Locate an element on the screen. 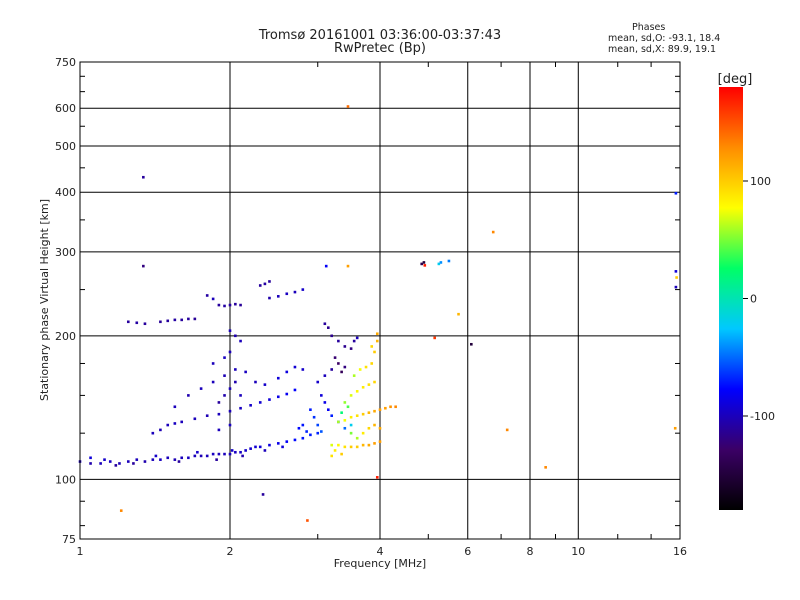 This screenshot has width=800, height=600. y-tick-label: 500 is located at coordinates (65, 146).